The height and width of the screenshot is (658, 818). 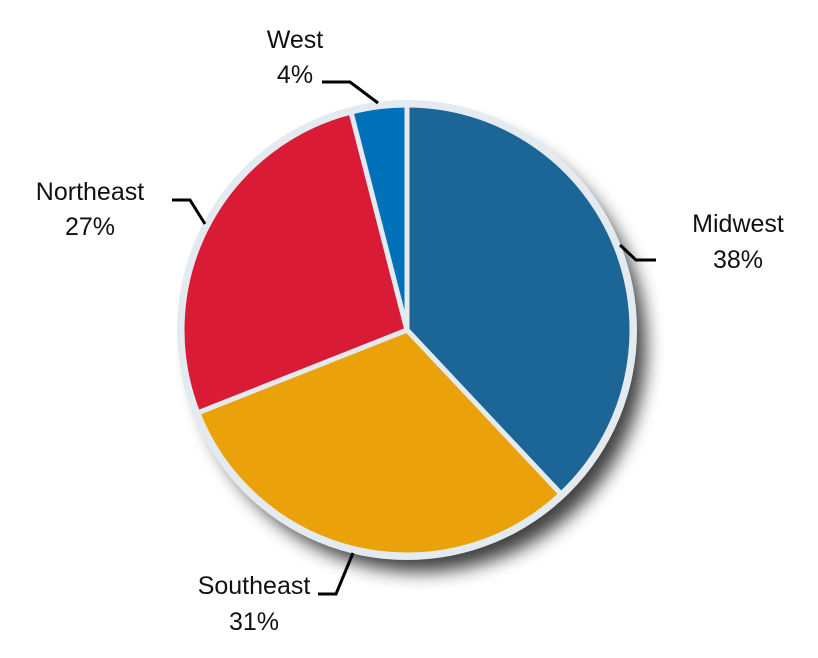 What do you see at coordinates (379, 217) in the screenshot?
I see `pie-slice-west` at bounding box center [379, 217].